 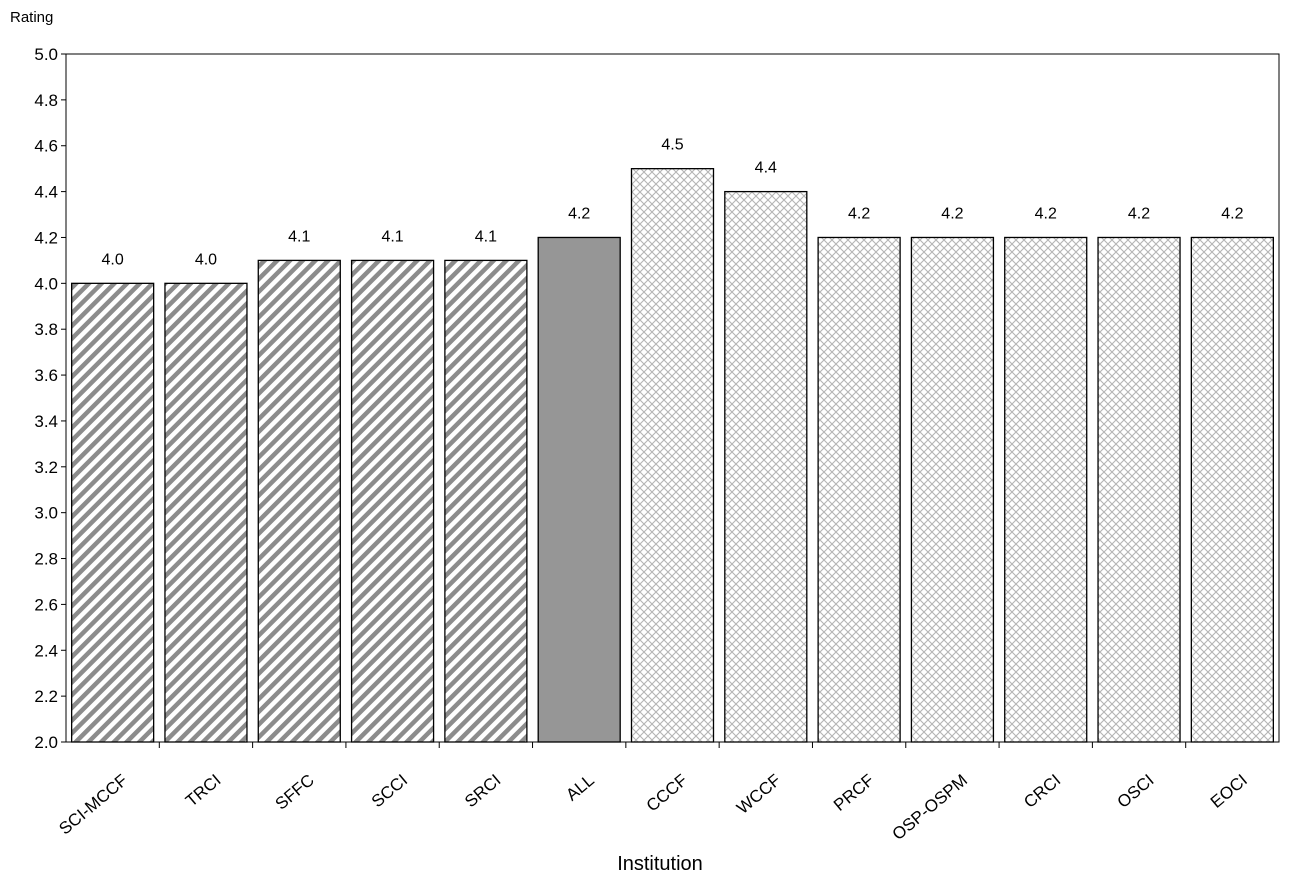 What do you see at coordinates (579, 788) in the screenshot?
I see `x-tick-label: ALL` at bounding box center [579, 788].